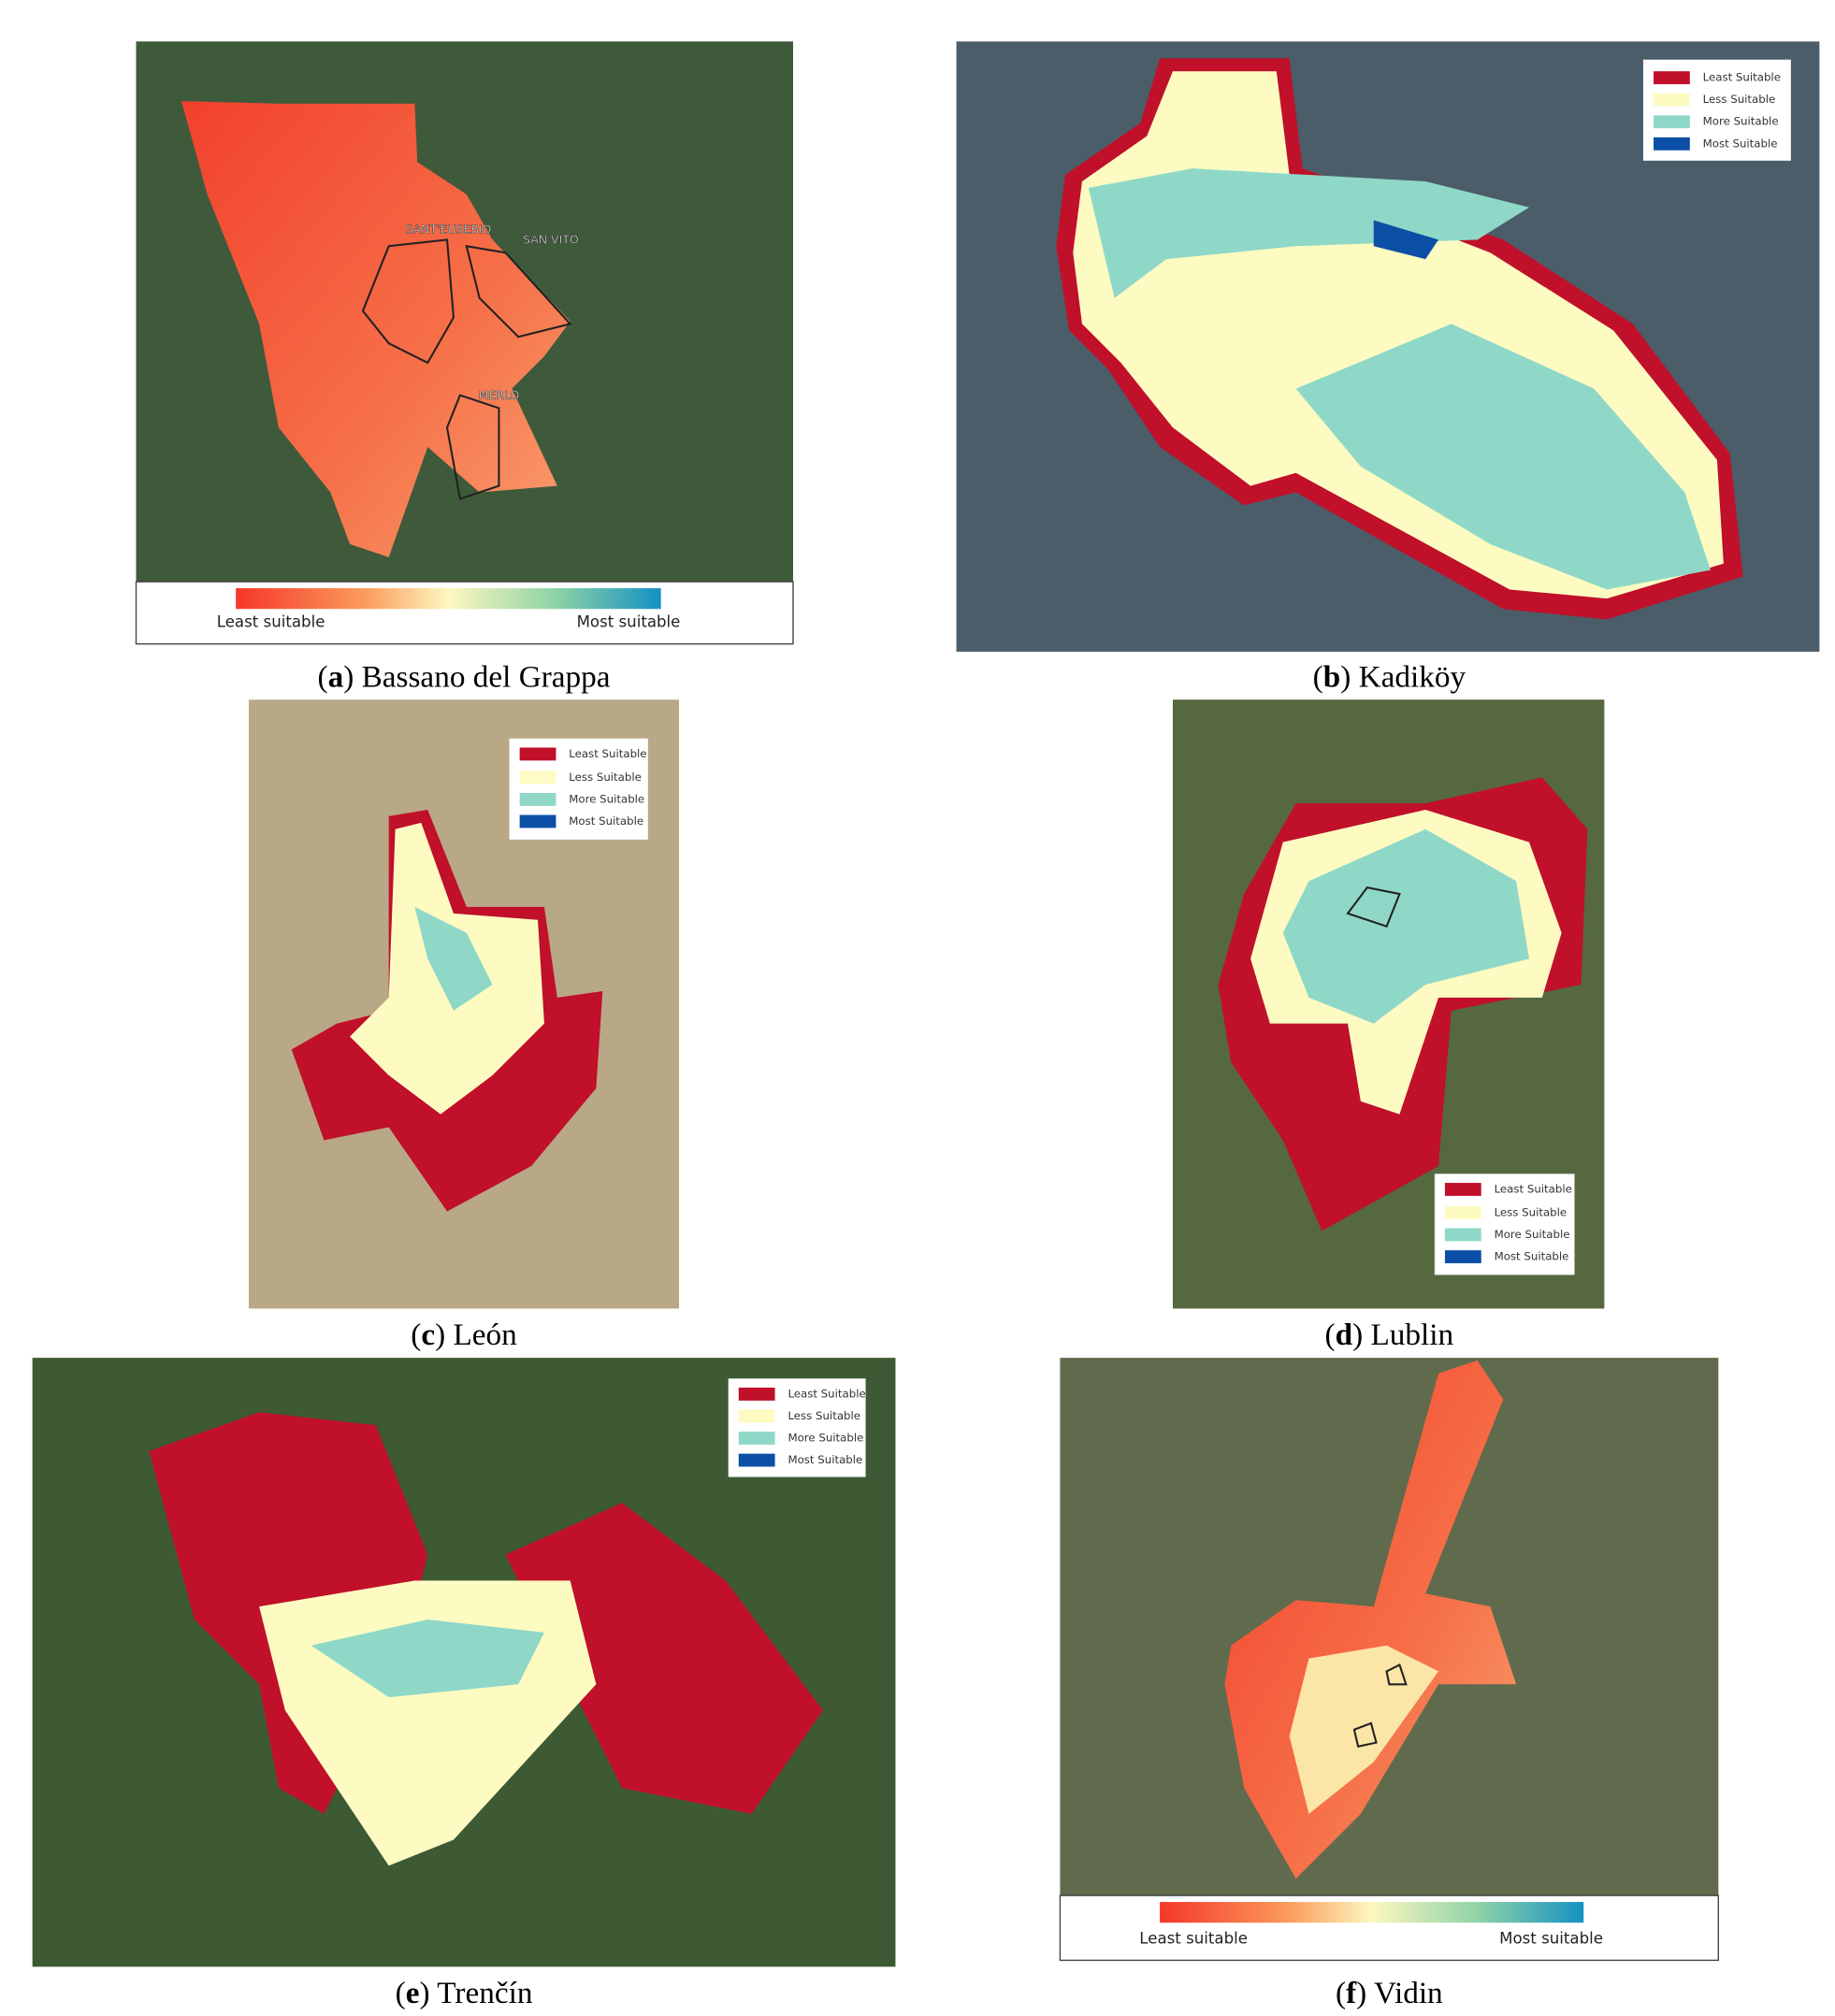 This screenshot has height=2016, width=1835. I want to click on caption-part: ) Lublin, so click(1403, 1335).